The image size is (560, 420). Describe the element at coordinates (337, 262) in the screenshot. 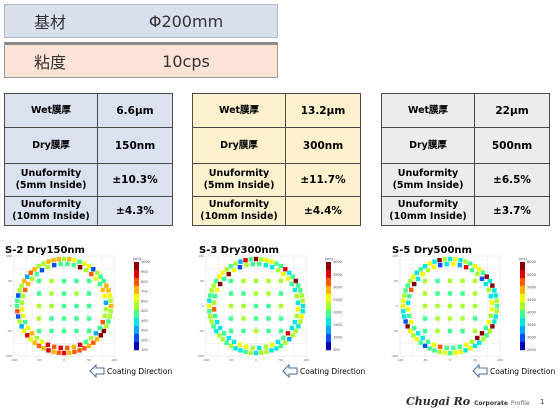

I see `colorbar-tick-label: 4000` at that location.